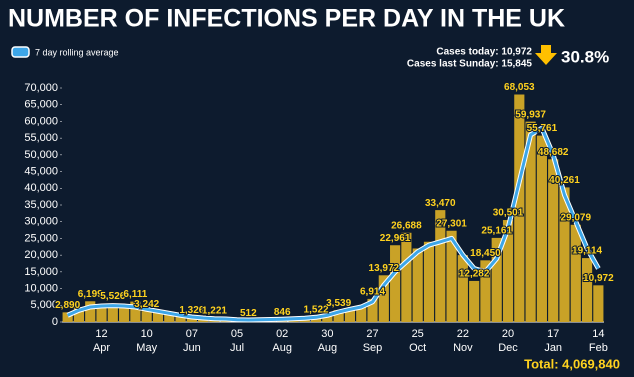  What do you see at coordinates (20, 52) in the screenshot?
I see `legend-swatch` at bounding box center [20, 52].